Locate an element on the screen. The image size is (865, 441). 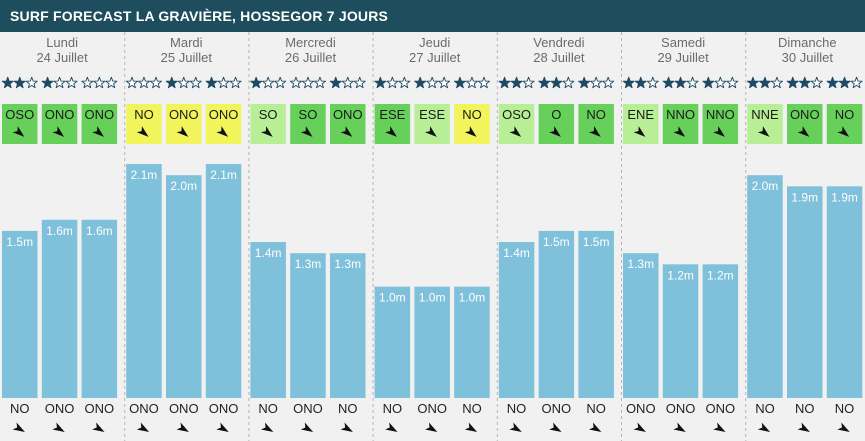
day-date: 30 Juillet is located at coordinates (808, 57).